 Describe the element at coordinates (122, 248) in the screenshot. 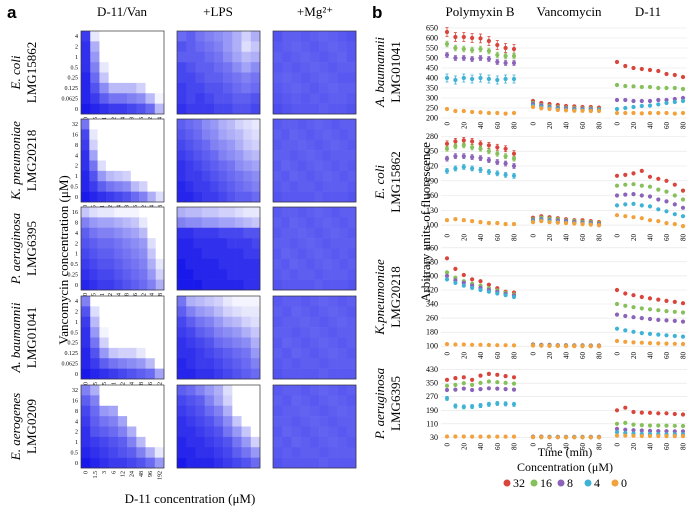

I see `heatmap-frame` at that location.